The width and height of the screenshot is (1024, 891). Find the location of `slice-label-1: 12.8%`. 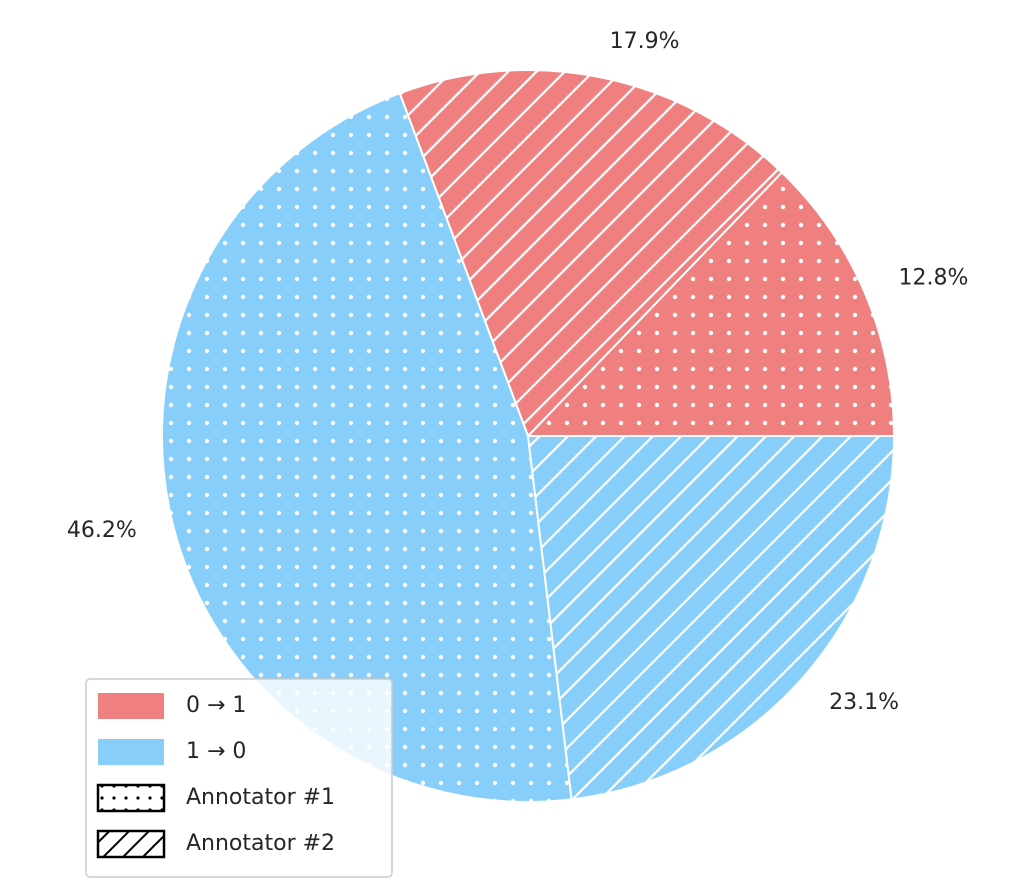

slice-label-1: 12.8% is located at coordinates (933, 277).